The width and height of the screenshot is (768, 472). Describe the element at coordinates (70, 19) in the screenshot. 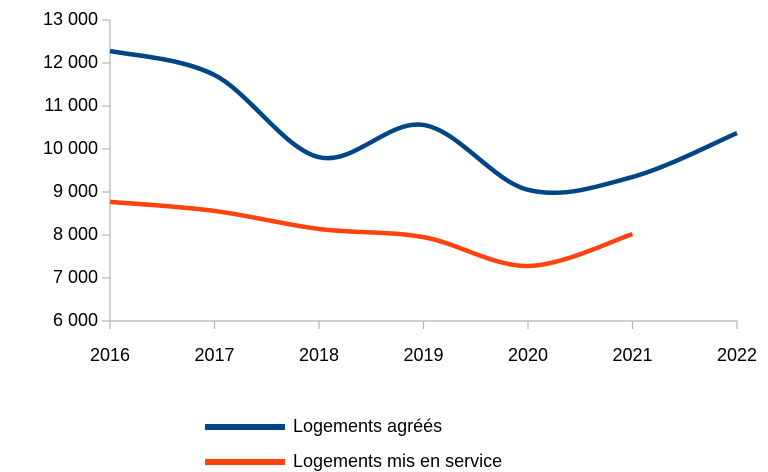

I see `y-tick-label: 13 000` at that location.